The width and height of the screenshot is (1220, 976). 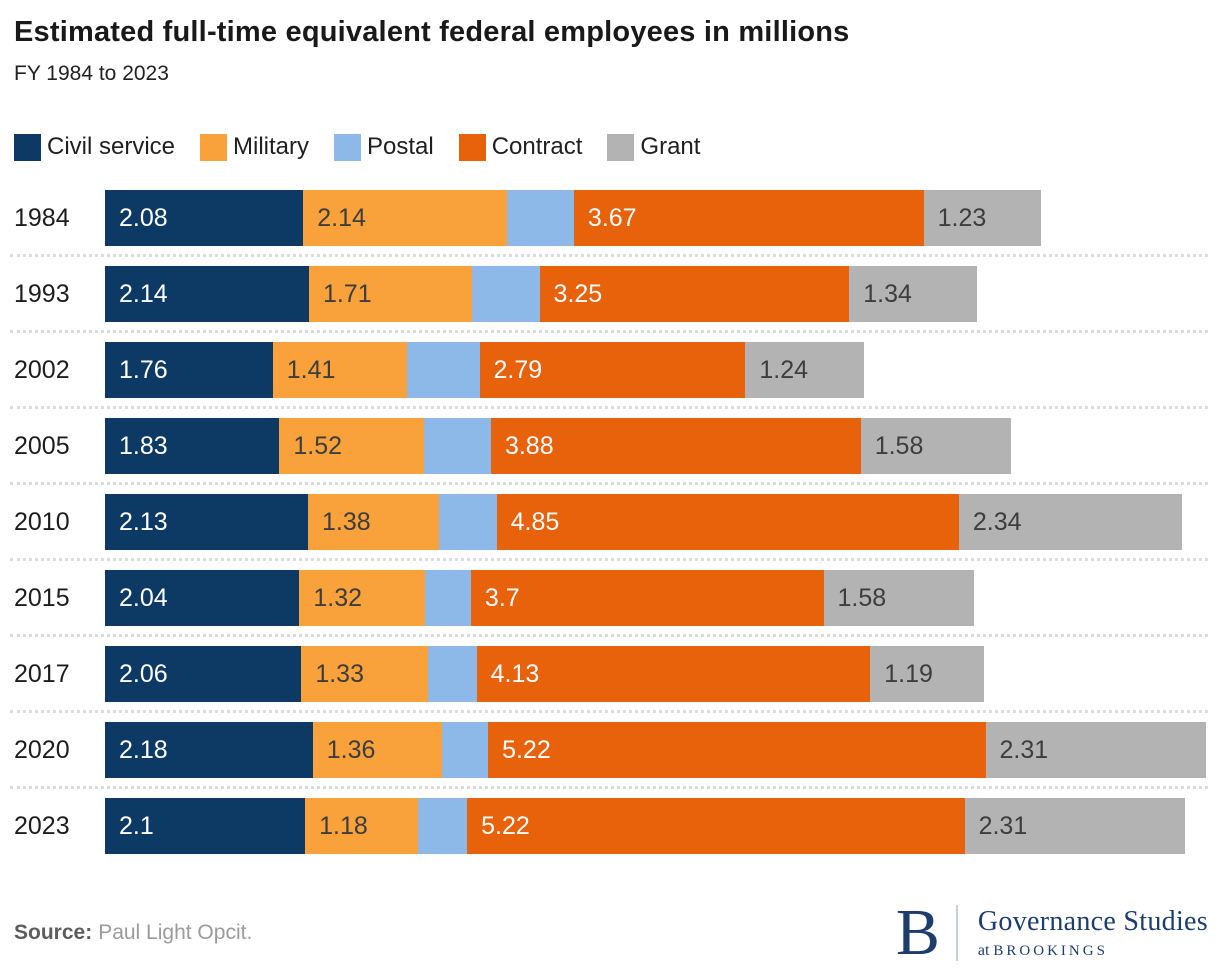 I want to click on legend-item-grant: Grant, so click(x=653, y=147).